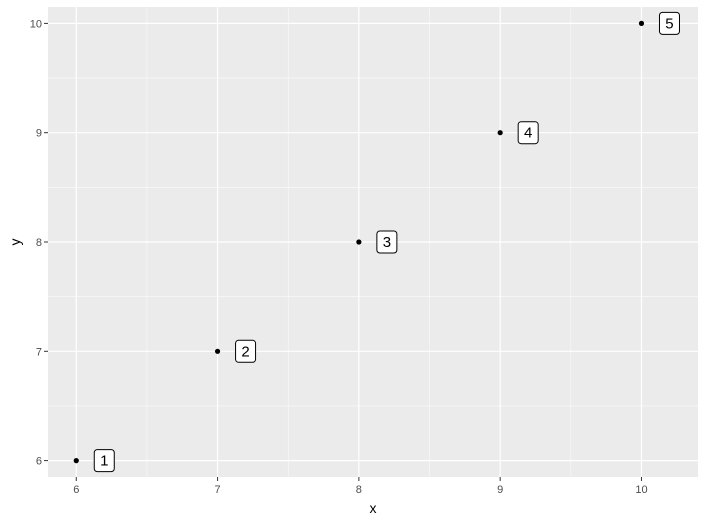 The image size is (705, 520). Describe the element at coordinates (39, 134) in the screenshot. I see `y-tick-label: 9` at that location.